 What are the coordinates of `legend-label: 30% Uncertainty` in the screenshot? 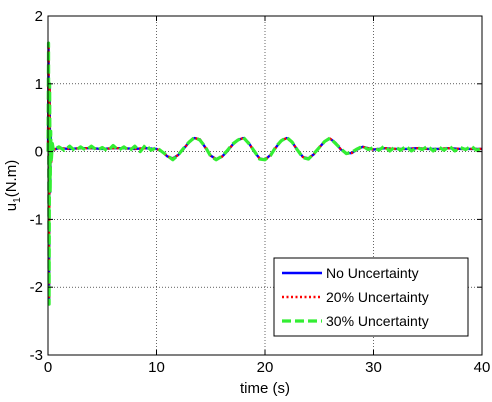 It's located at (377, 321).